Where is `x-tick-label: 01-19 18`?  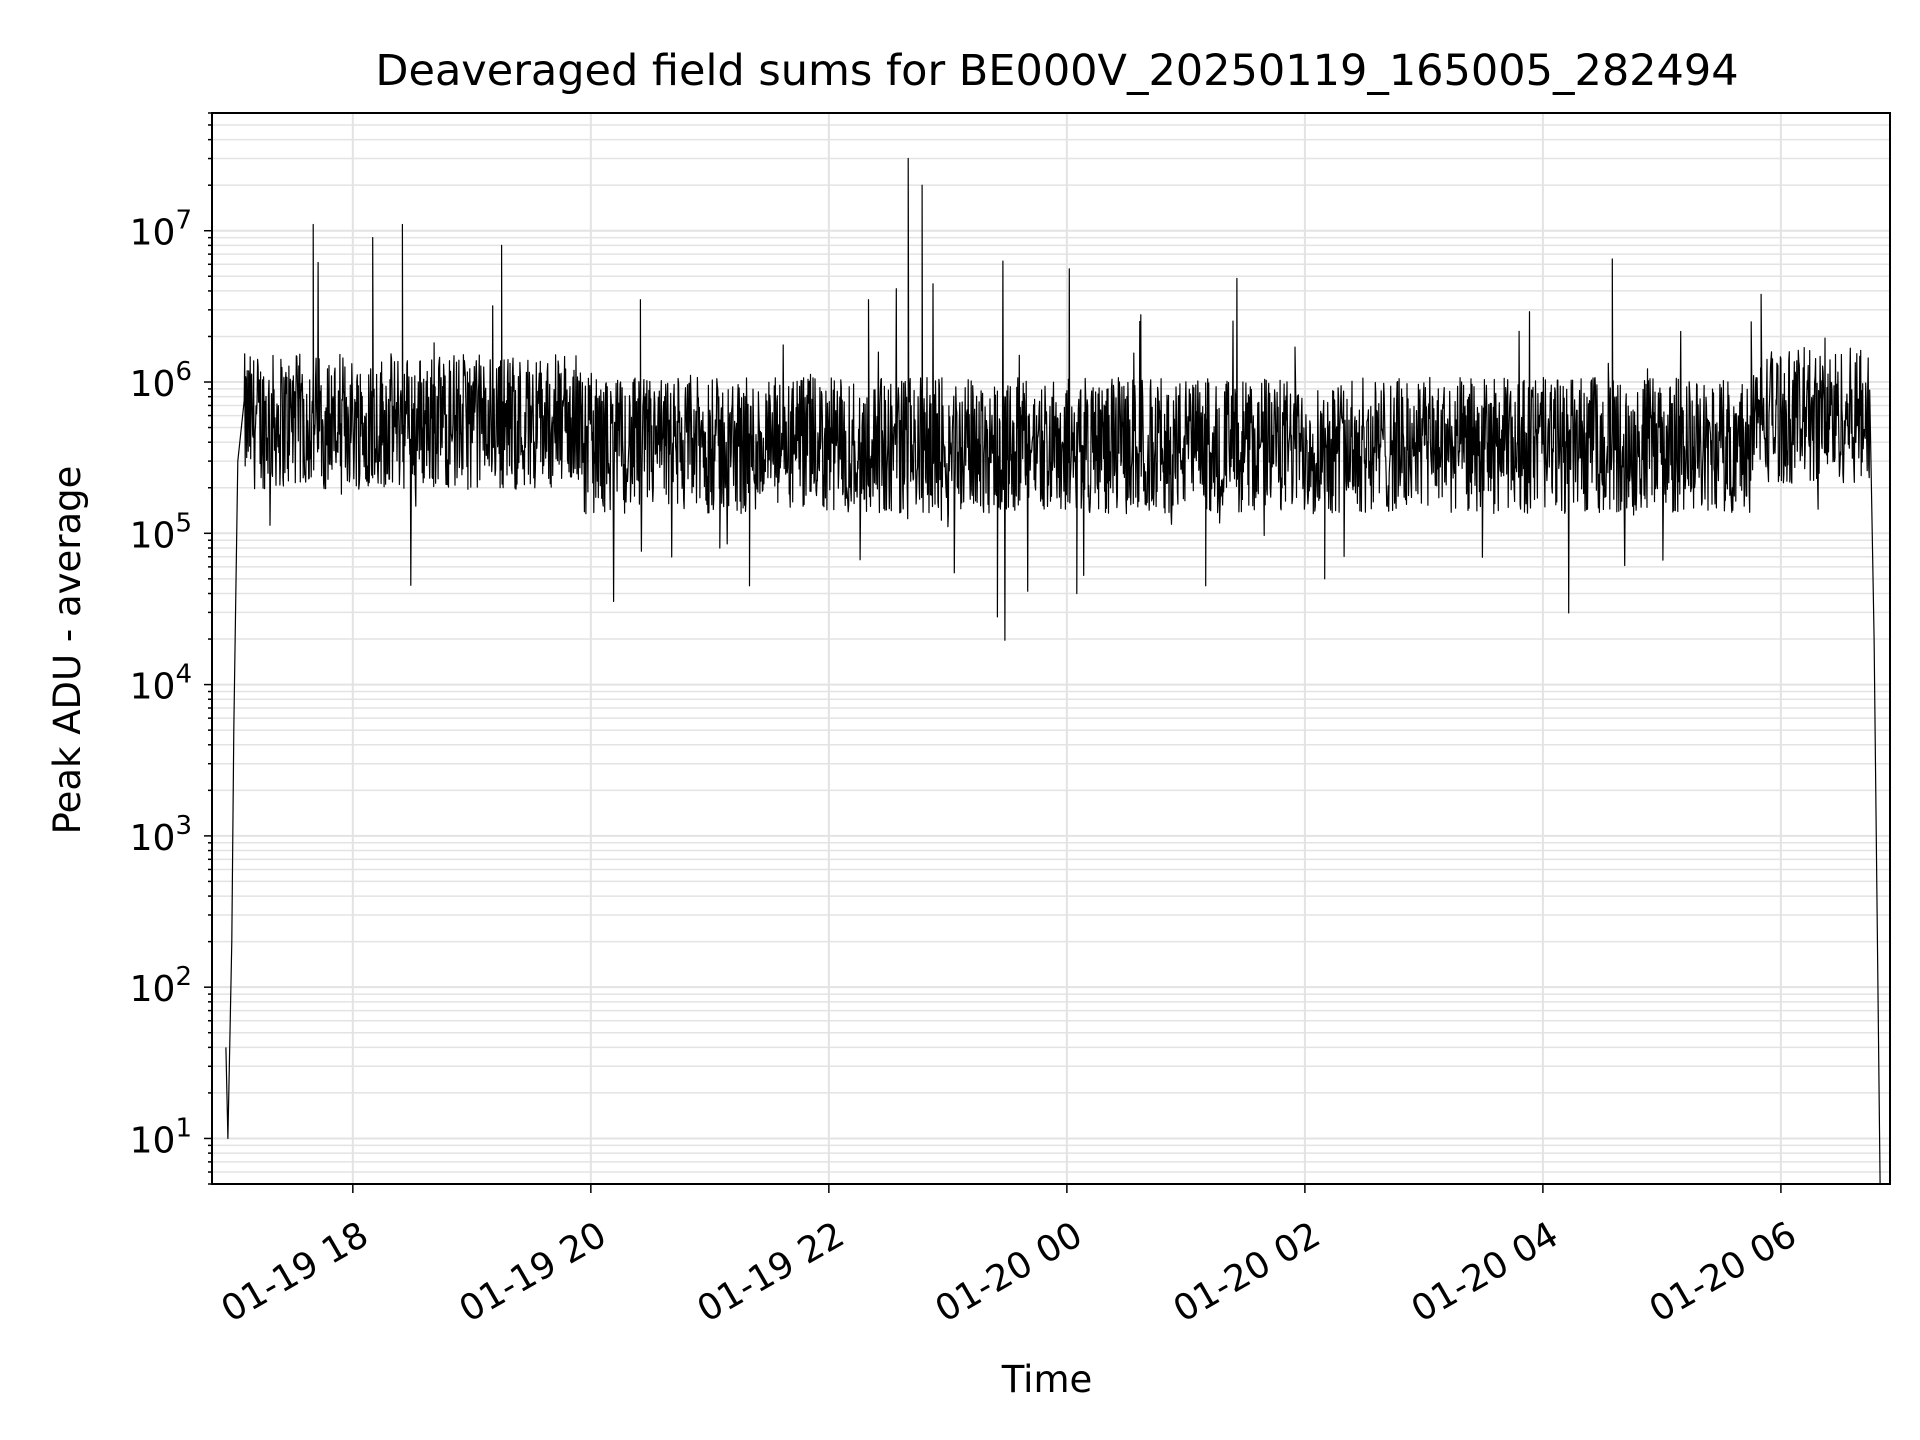 x-tick-label: 01-19 18 is located at coordinates (295, 1272).